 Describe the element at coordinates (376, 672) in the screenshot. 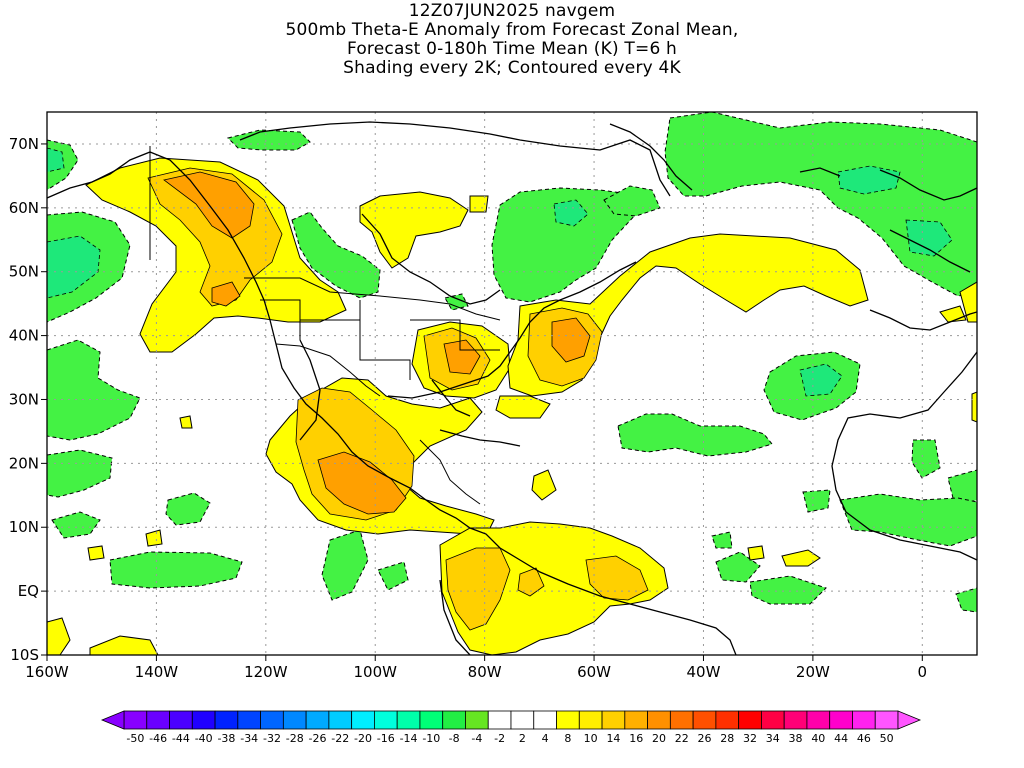

I see `x-tick-label: 100W` at that location.